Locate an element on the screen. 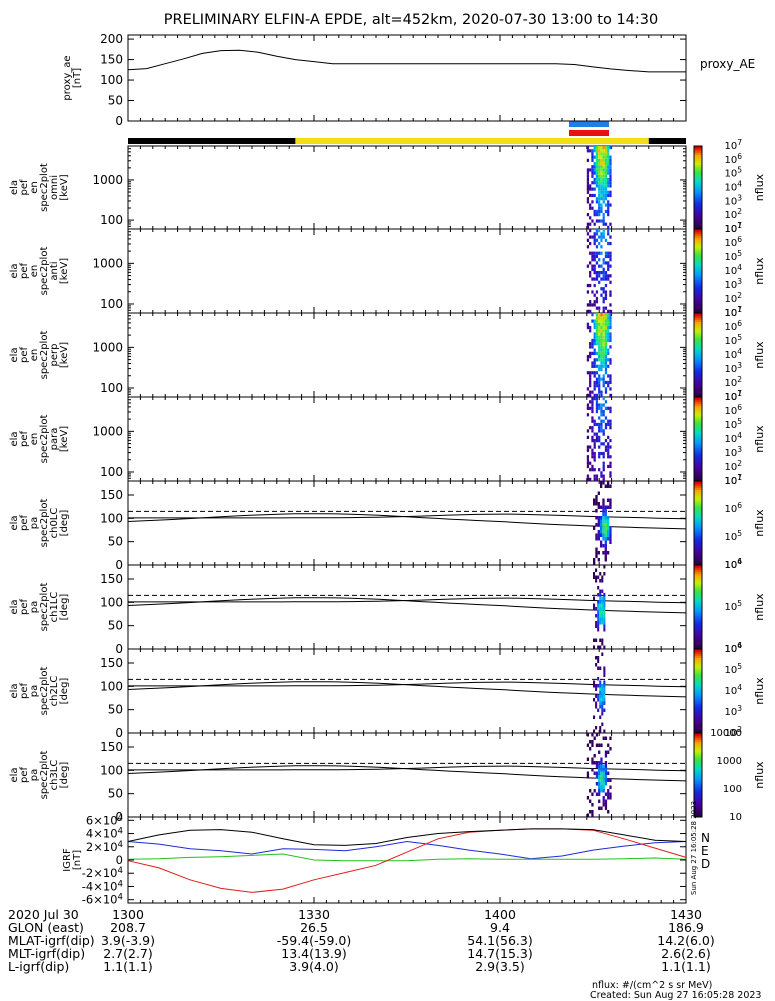 The height and width of the screenshot is (1001, 775). y-tick-label: 1000 is located at coordinates (107, 347).